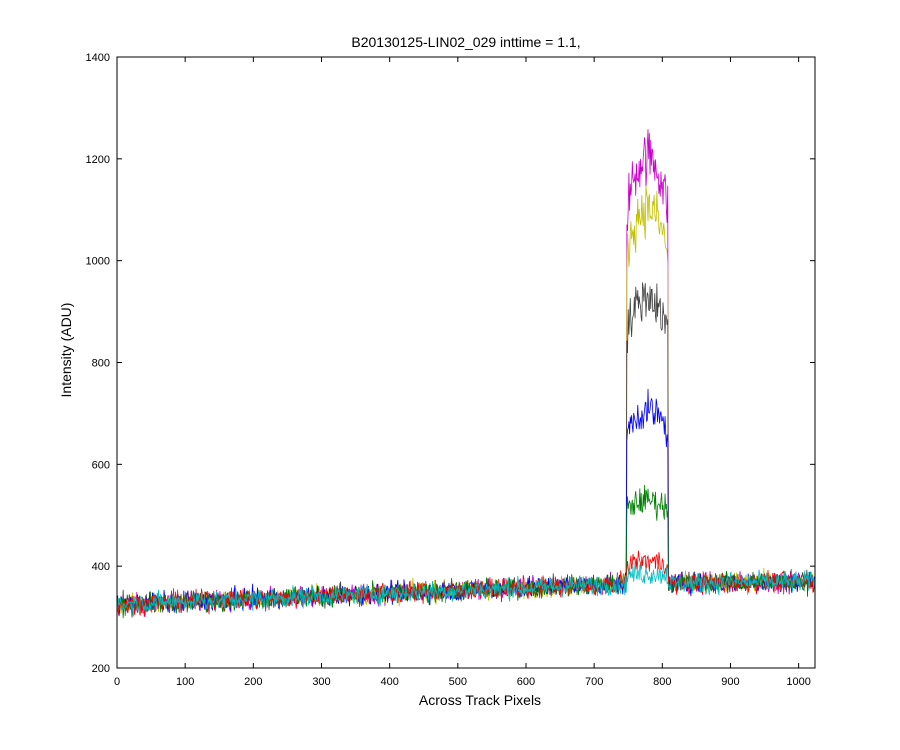 The image size is (900, 750). What do you see at coordinates (98, 58) in the screenshot?
I see `y-tick-label-1400: 1400` at bounding box center [98, 58].